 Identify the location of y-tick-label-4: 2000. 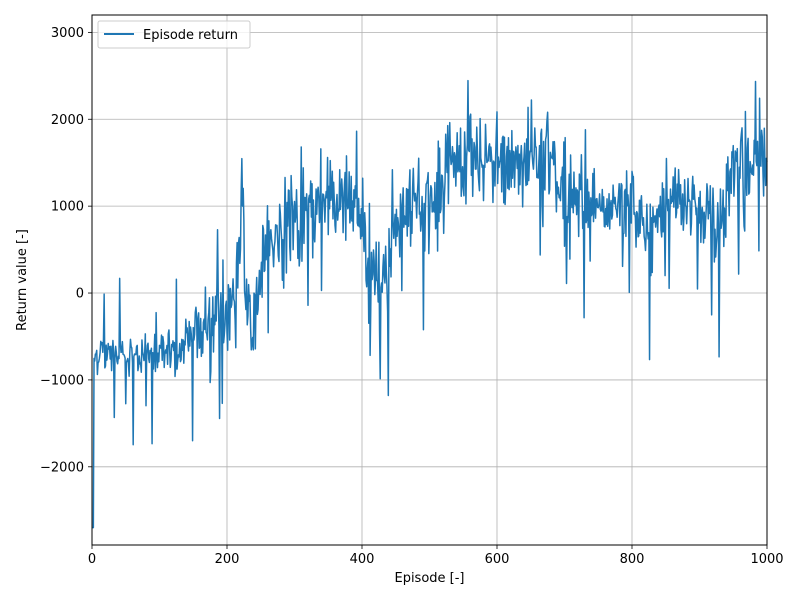
(67, 120).